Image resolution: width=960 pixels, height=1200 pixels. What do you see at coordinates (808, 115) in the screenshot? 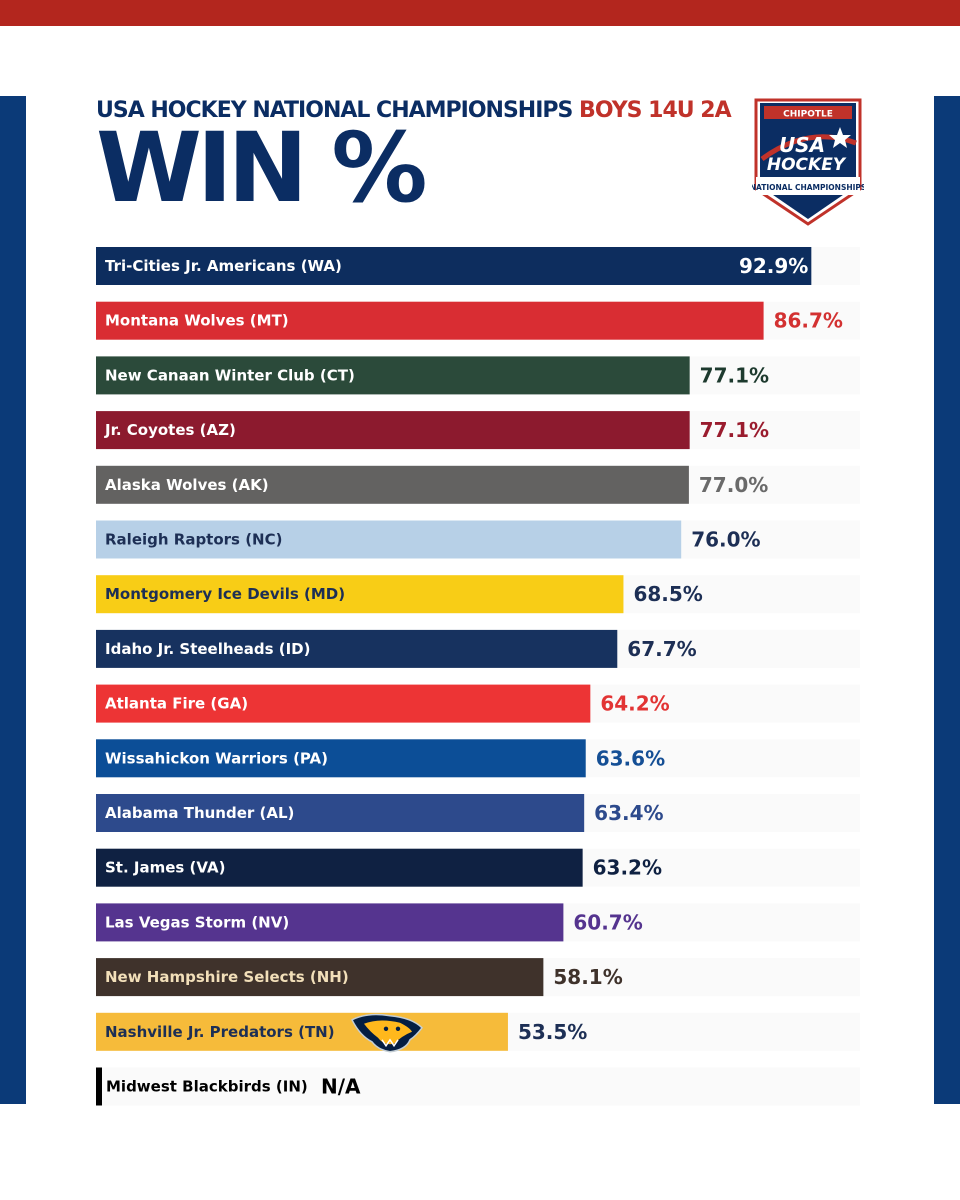
I see `logo-top-text: CHIPOTLE` at bounding box center [808, 115].